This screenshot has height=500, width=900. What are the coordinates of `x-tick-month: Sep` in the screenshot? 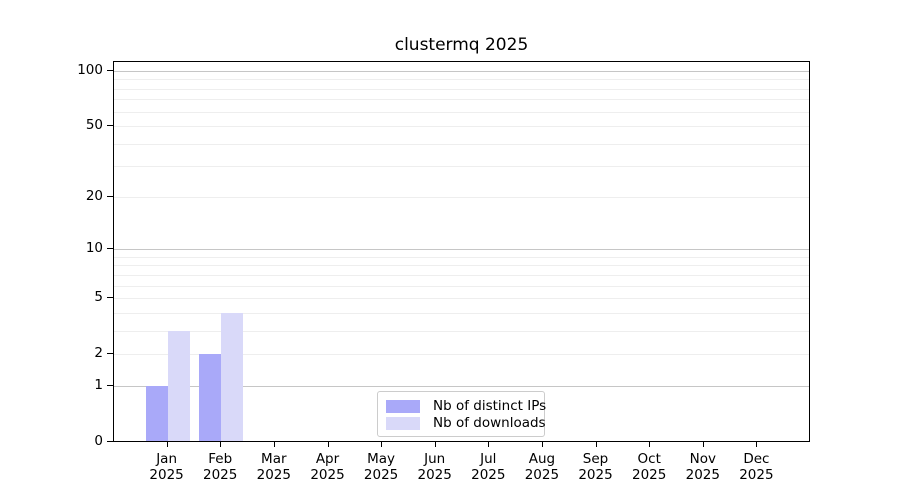 It's located at (595, 459).